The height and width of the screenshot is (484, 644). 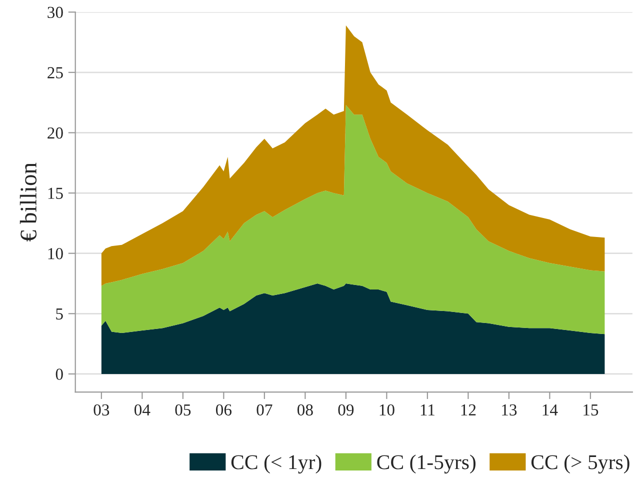 I want to click on x-tick-label: 04, so click(x=142, y=410).